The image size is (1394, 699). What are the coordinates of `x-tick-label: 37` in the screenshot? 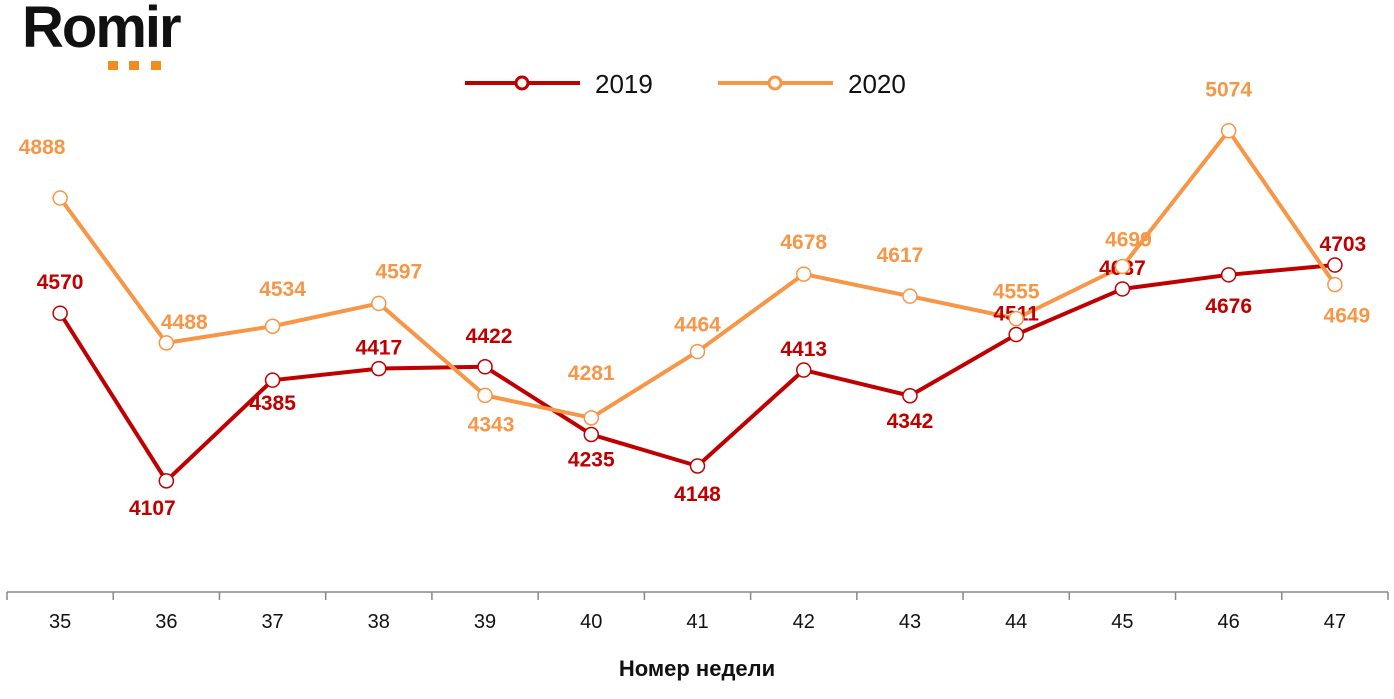 It's located at (272, 622).